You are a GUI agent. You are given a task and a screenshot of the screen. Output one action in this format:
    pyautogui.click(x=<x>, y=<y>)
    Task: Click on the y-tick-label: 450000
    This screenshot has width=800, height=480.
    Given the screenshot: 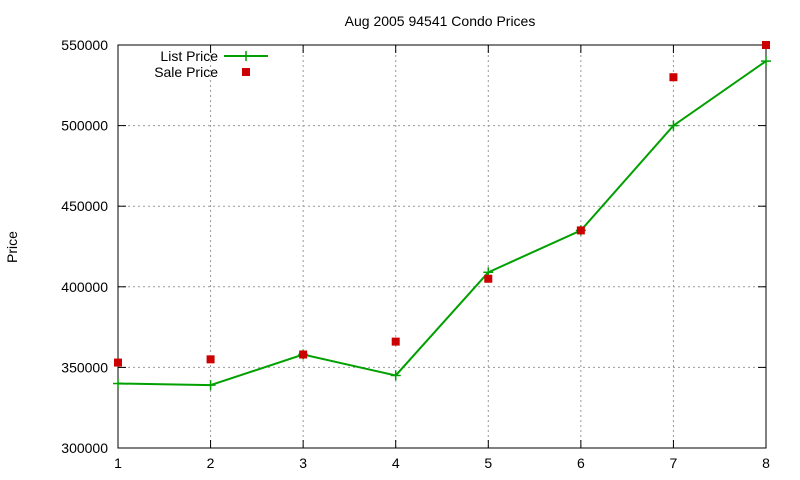 What is the action you would take?
    pyautogui.click(x=84, y=206)
    